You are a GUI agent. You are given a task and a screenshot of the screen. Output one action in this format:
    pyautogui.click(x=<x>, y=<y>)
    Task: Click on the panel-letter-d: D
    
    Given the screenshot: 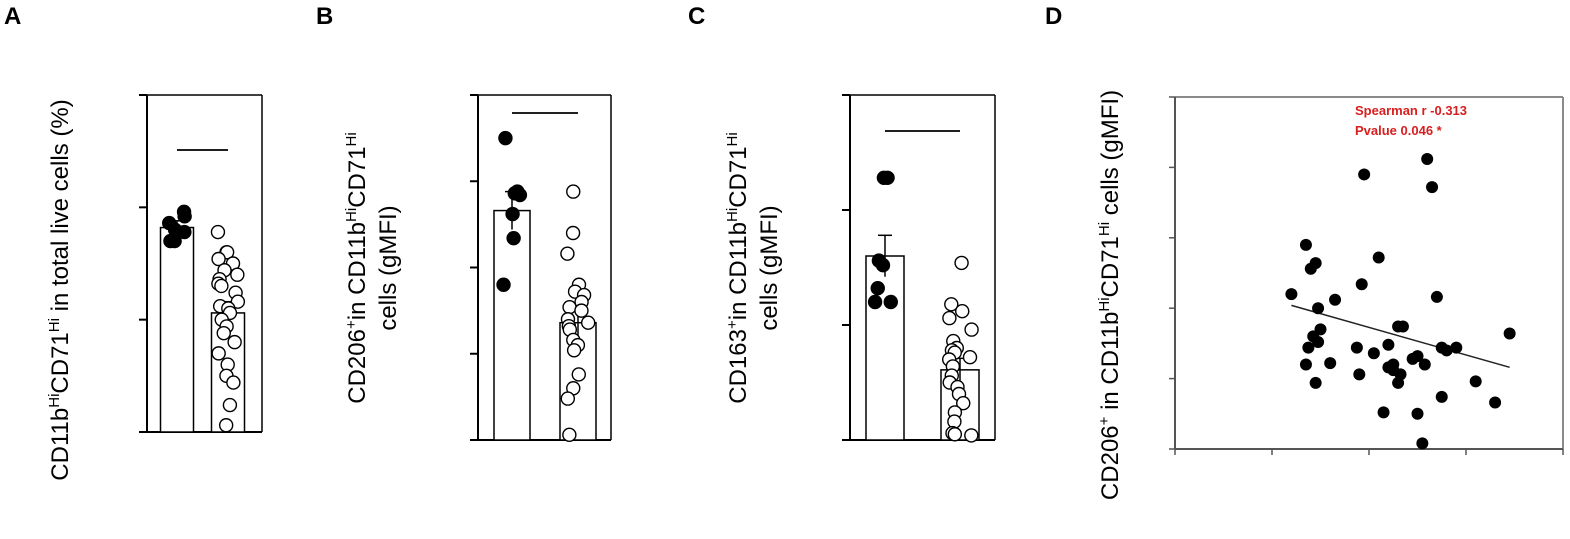 What is the action you would take?
    pyautogui.click(x=1053, y=16)
    